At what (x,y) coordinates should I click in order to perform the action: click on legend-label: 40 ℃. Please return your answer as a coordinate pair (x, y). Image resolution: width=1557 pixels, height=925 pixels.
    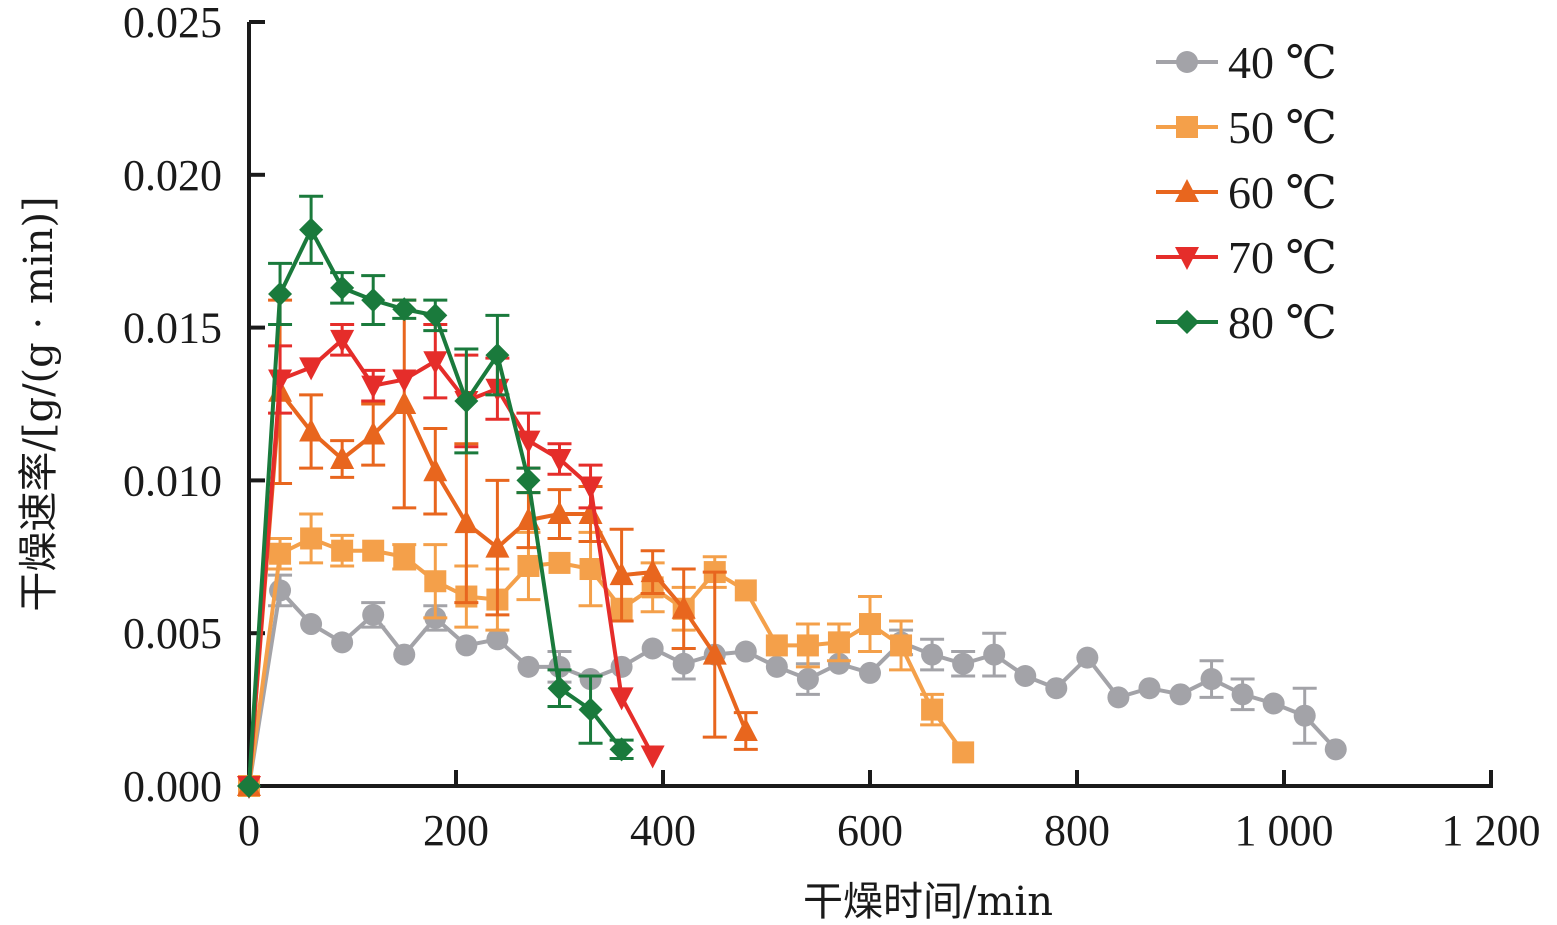
    Looking at the image, I should click on (1282, 62).